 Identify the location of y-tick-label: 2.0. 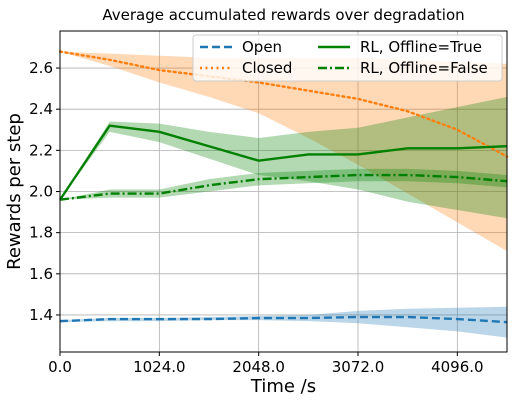
(41, 192).